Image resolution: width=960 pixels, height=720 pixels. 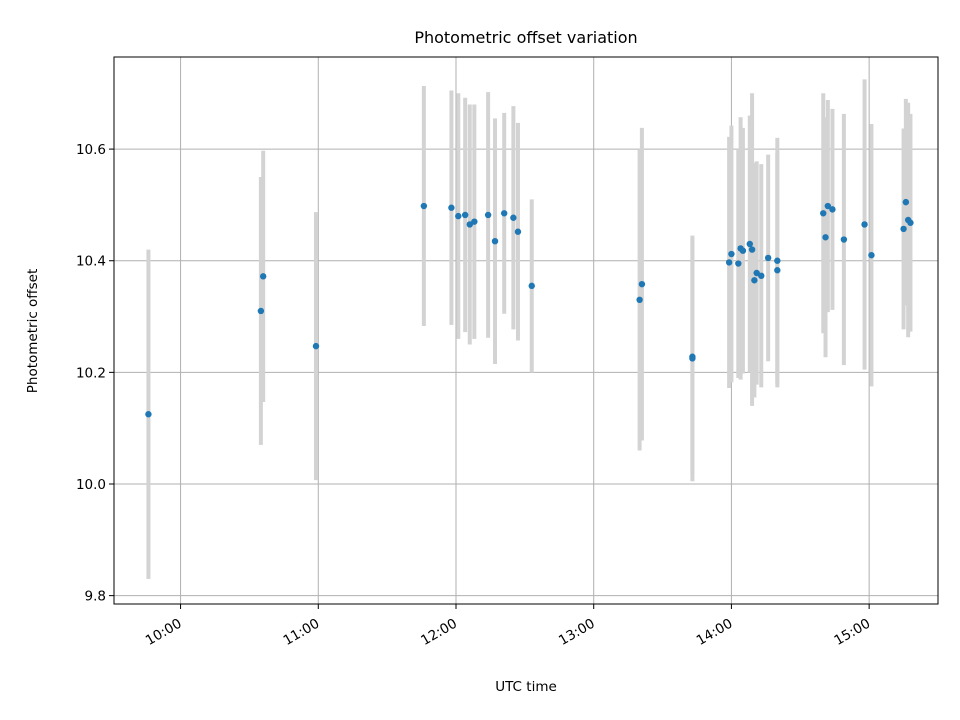 What do you see at coordinates (525, 37) in the screenshot?
I see `chart-title: Photometric offset variation` at bounding box center [525, 37].